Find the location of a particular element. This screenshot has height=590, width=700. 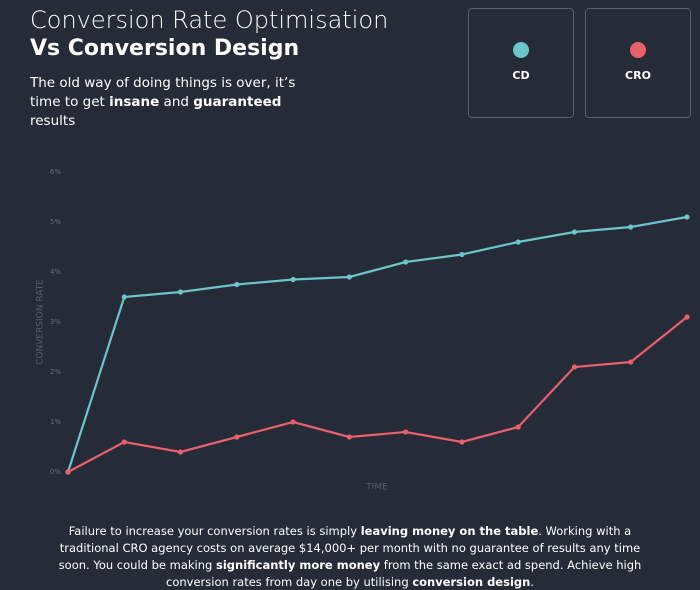

text: guaranteed is located at coordinates (237, 102).